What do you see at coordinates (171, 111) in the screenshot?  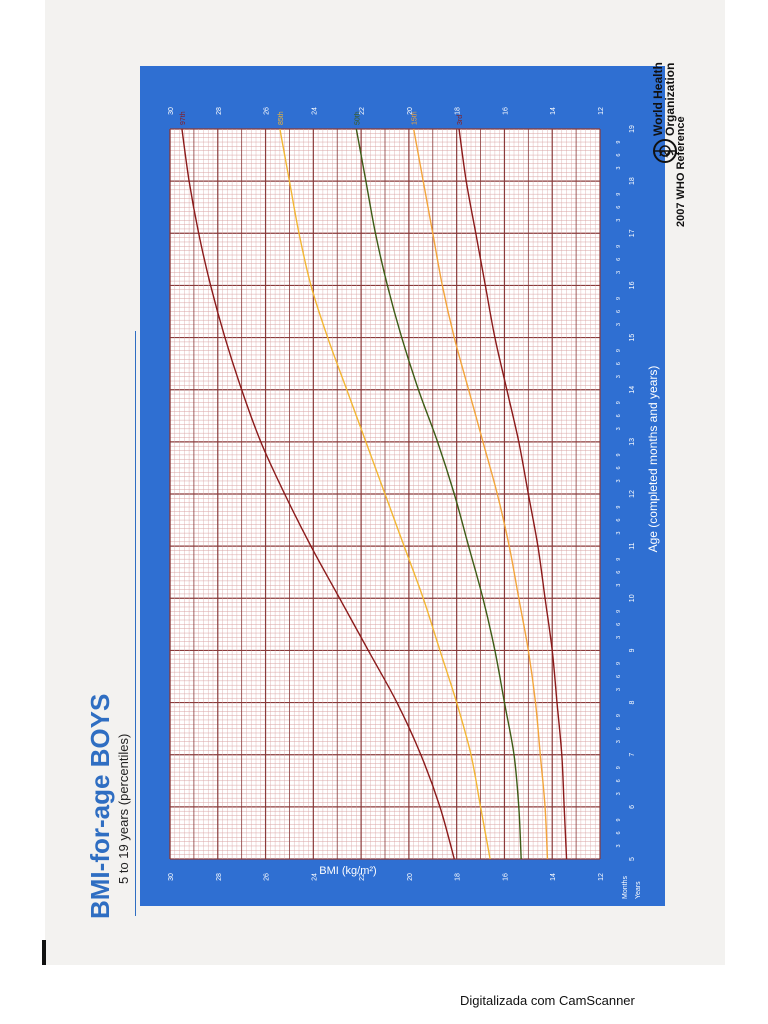 I see `y-tick-label-right: 30` at bounding box center [171, 111].